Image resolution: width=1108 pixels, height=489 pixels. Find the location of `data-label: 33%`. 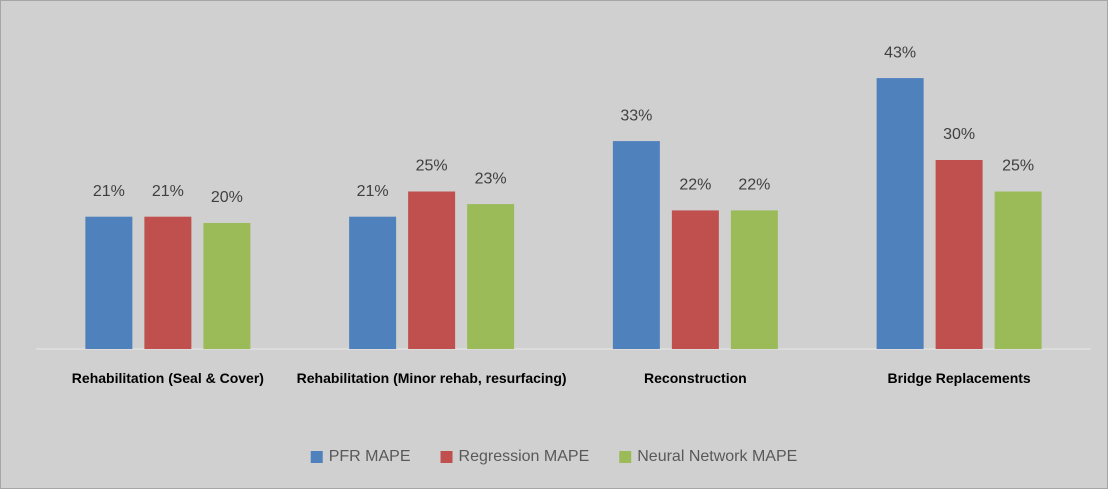

data-label: 33% is located at coordinates (636, 115).